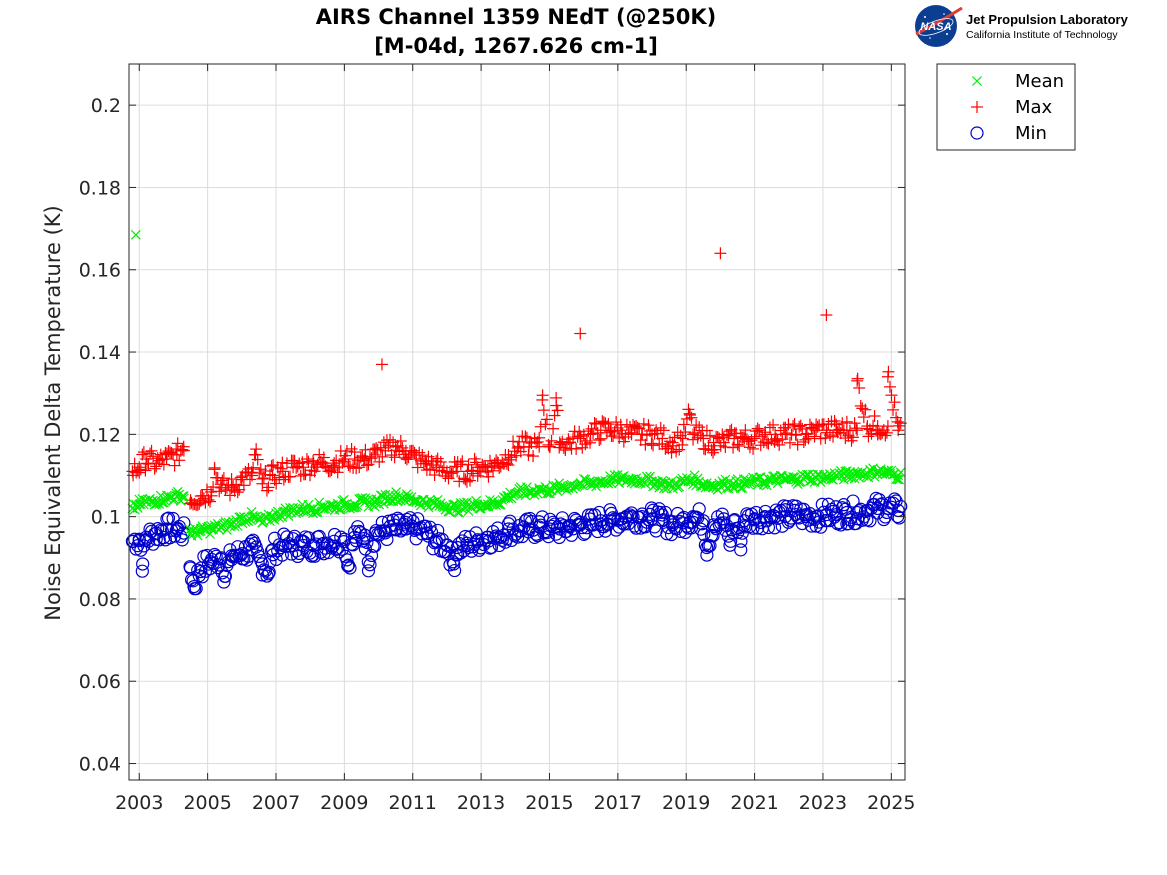  I want to click on y-tick-labels: 0.04 0.06 0.08 0.1 0.12 0.14 0.16 0.18 0.2, so click(100, 435).